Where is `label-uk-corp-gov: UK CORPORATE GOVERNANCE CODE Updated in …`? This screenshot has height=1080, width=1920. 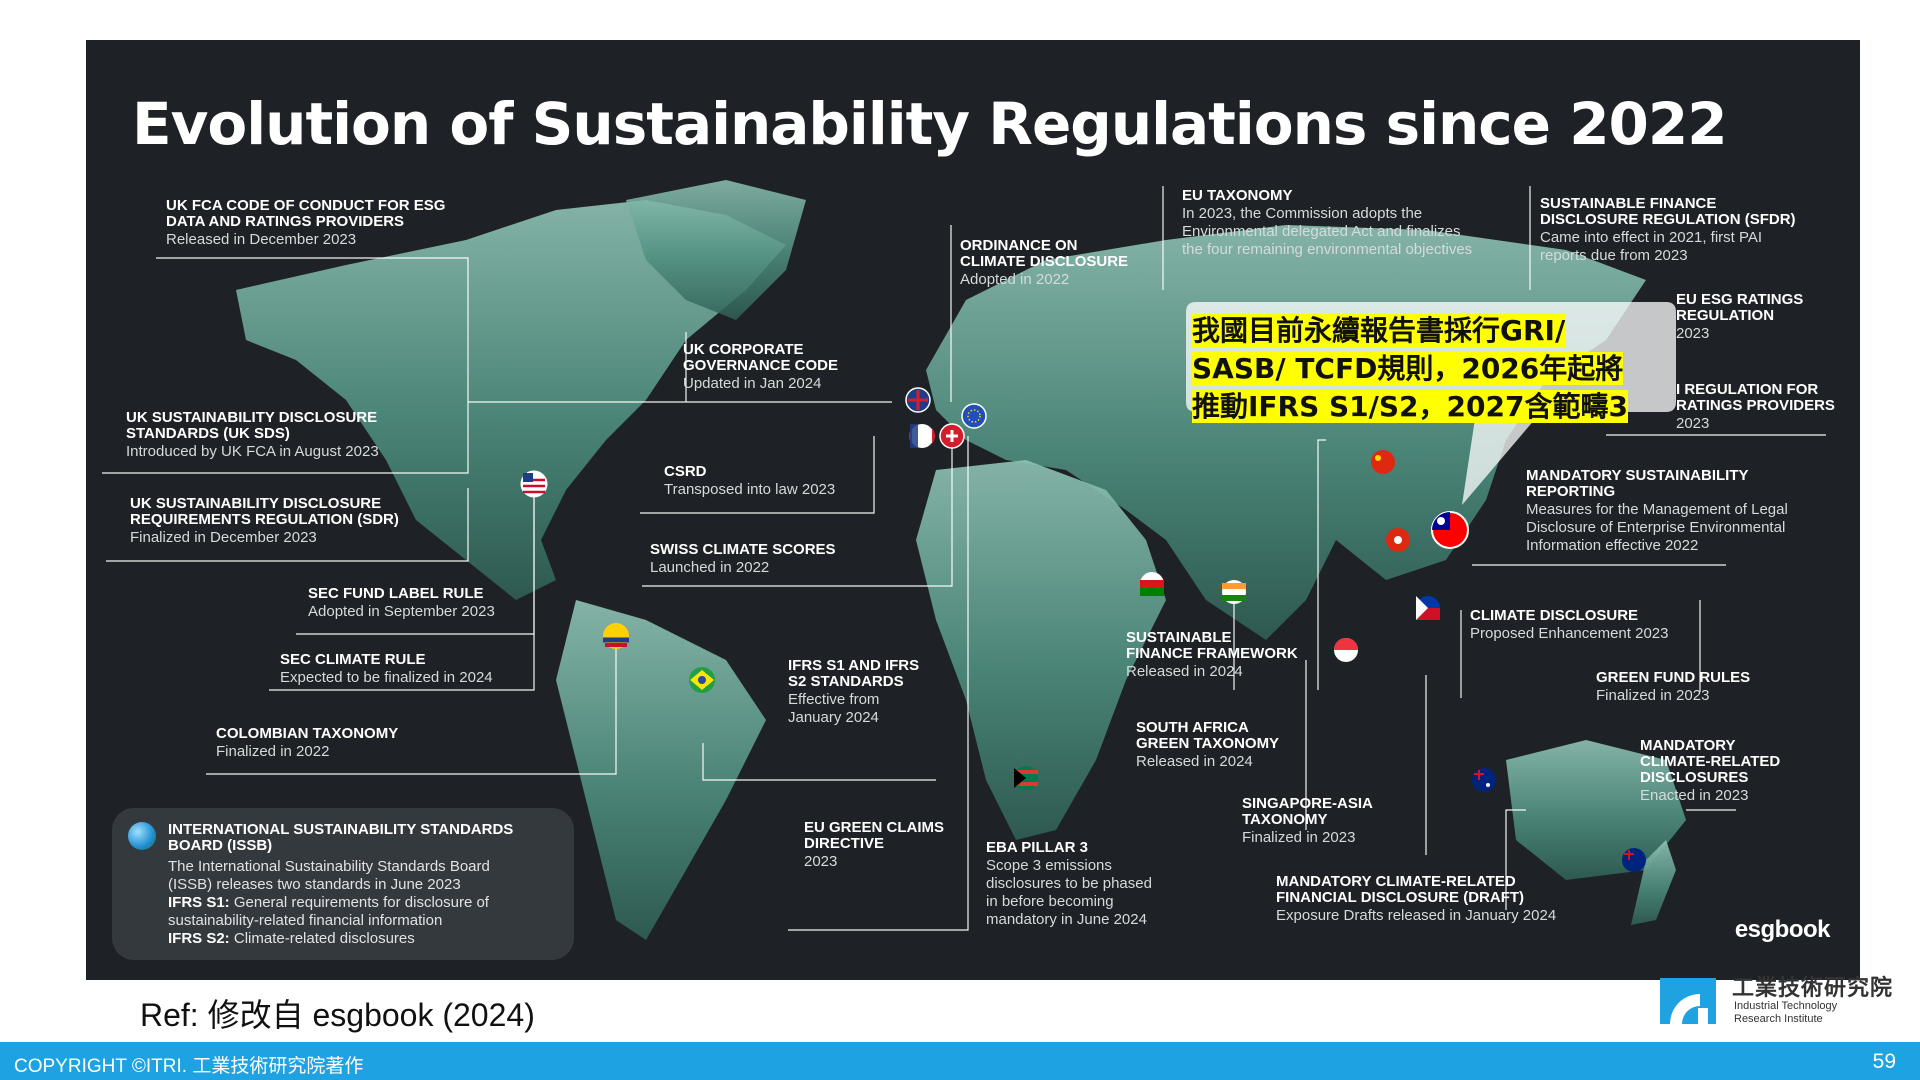 label-uk-corp-gov: UK CORPORATE GOVERNANCE CODE Updated in … is located at coordinates (761, 367).